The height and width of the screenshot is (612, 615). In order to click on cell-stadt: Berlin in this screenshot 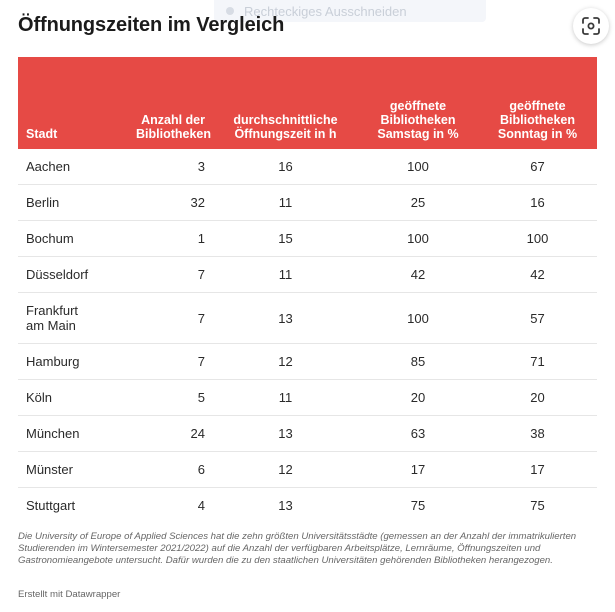, I will do `click(73, 202)`.